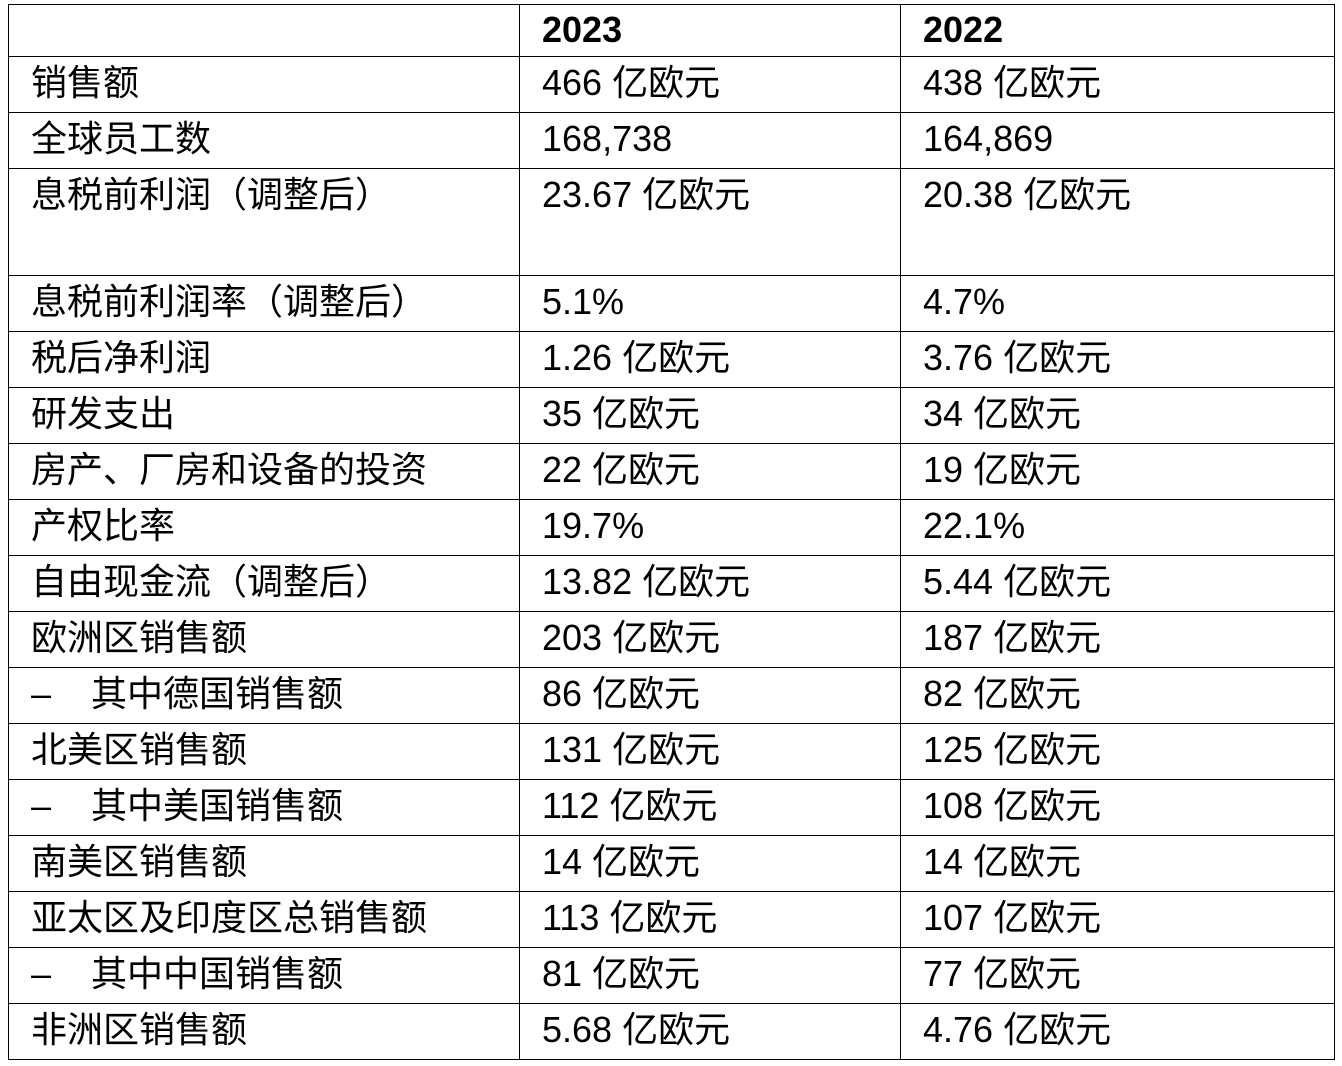 The height and width of the screenshot is (1066, 1342). Describe the element at coordinates (264, 30) in the screenshot. I see `header-cell` at that location.